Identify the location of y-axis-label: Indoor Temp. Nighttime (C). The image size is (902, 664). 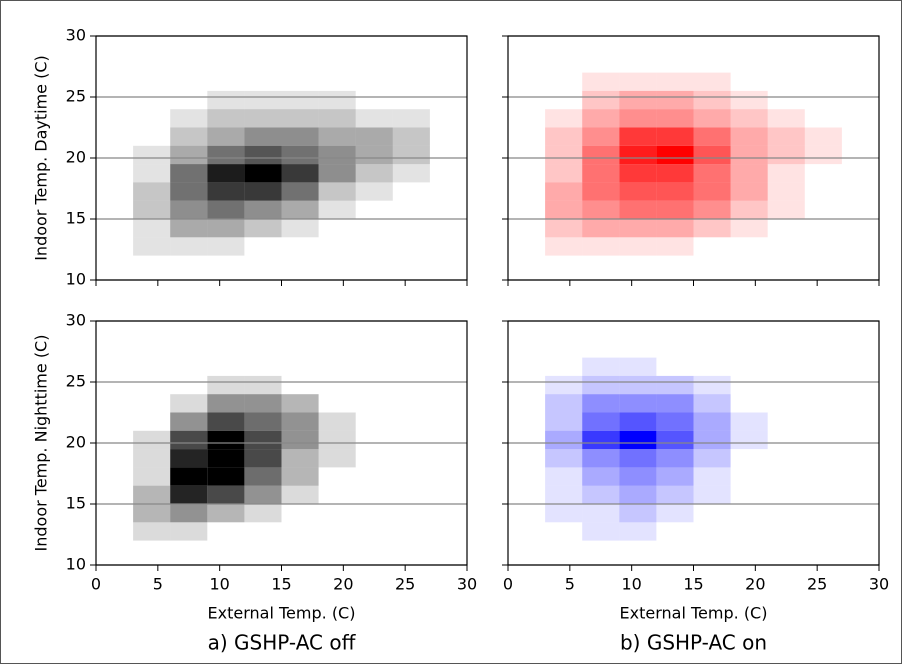
(41, 443).